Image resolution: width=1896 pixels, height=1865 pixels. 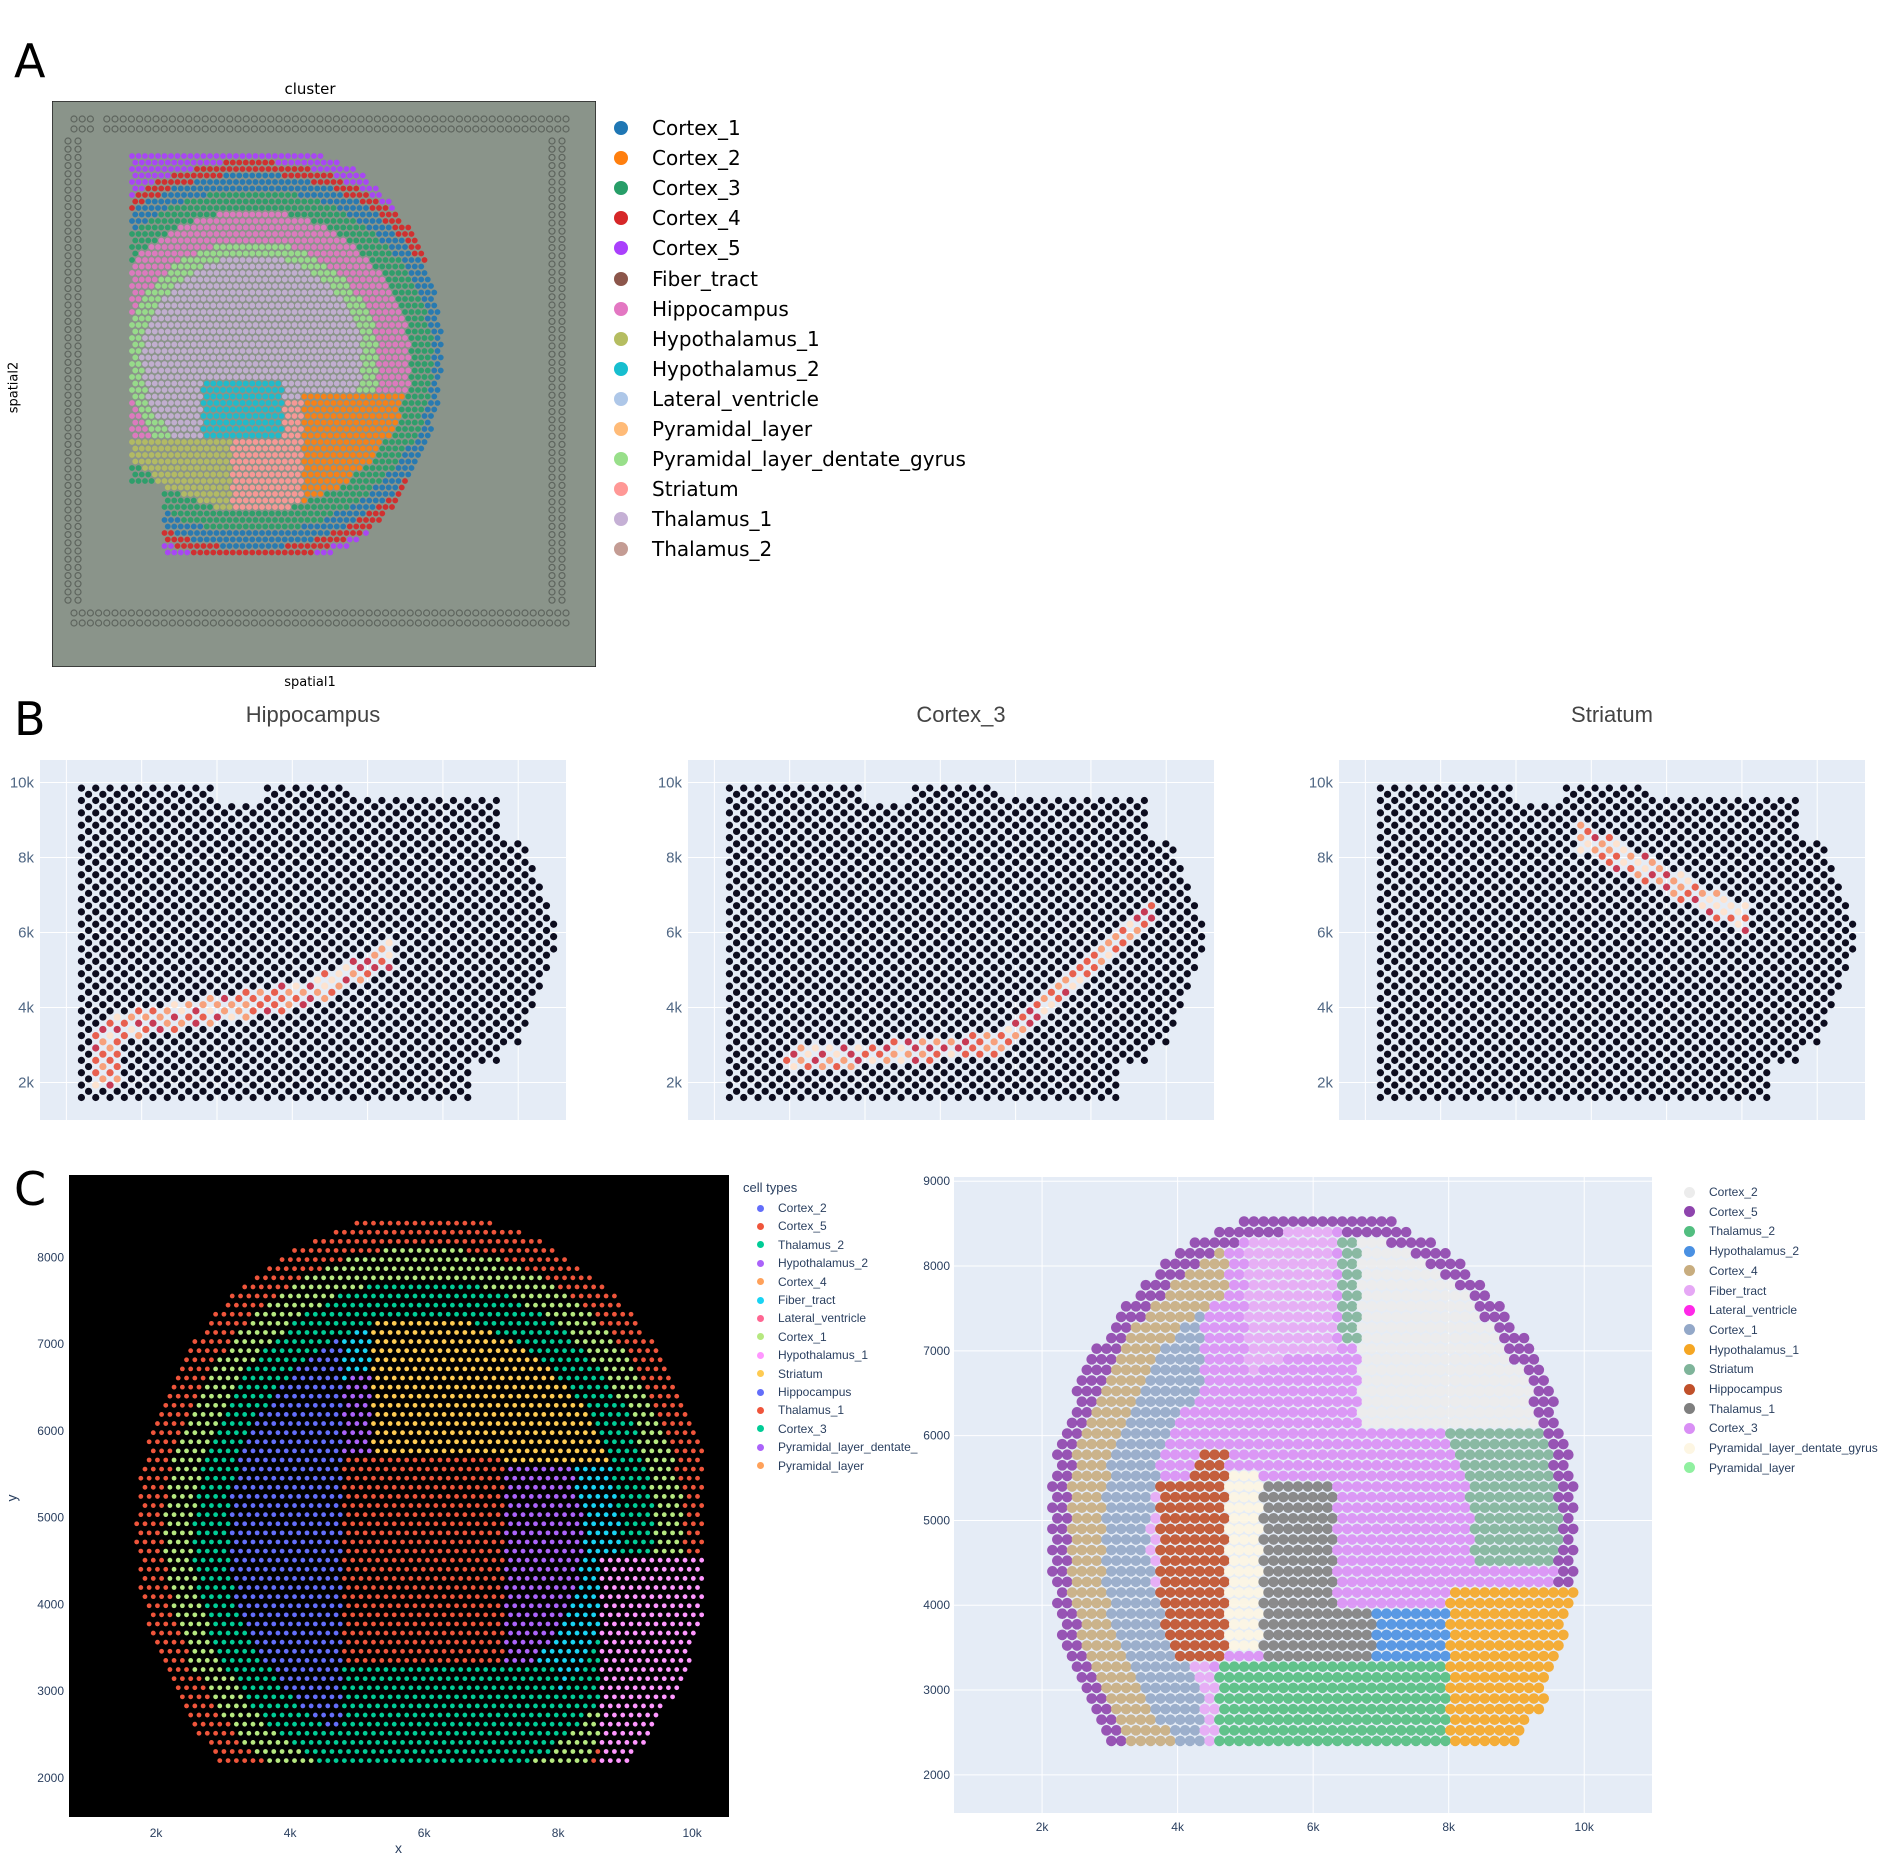 I want to click on y-tick-label: 4000, so click(x=50, y=1604).